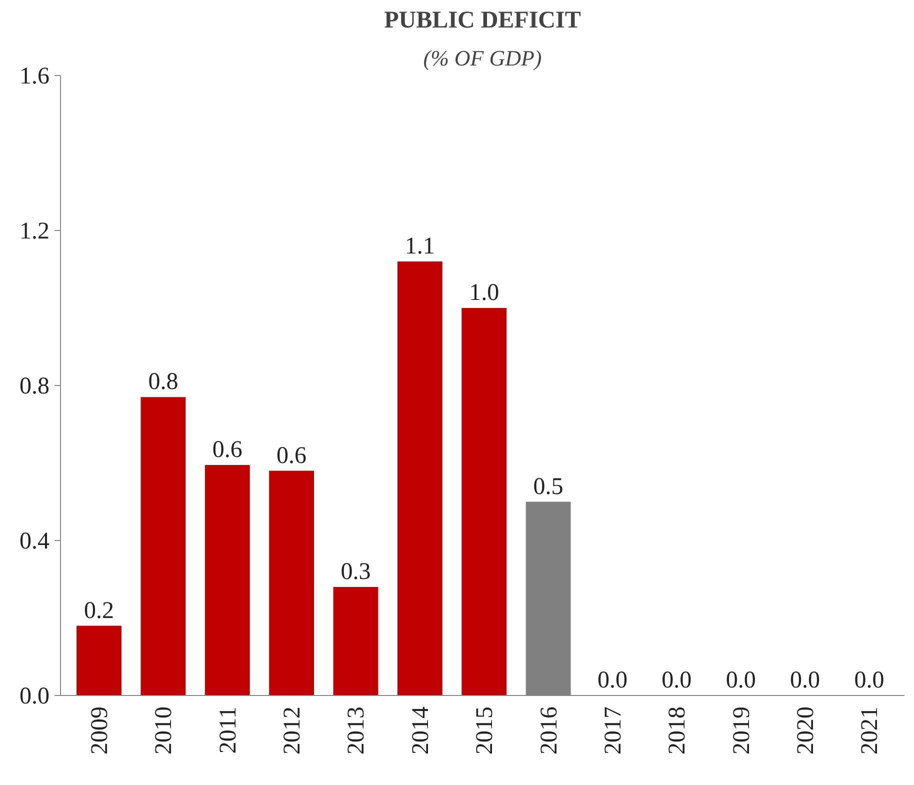 The height and width of the screenshot is (785, 914). Describe the element at coordinates (485, 730) in the screenshot. I see `x-tick-label: 2015` at that location.